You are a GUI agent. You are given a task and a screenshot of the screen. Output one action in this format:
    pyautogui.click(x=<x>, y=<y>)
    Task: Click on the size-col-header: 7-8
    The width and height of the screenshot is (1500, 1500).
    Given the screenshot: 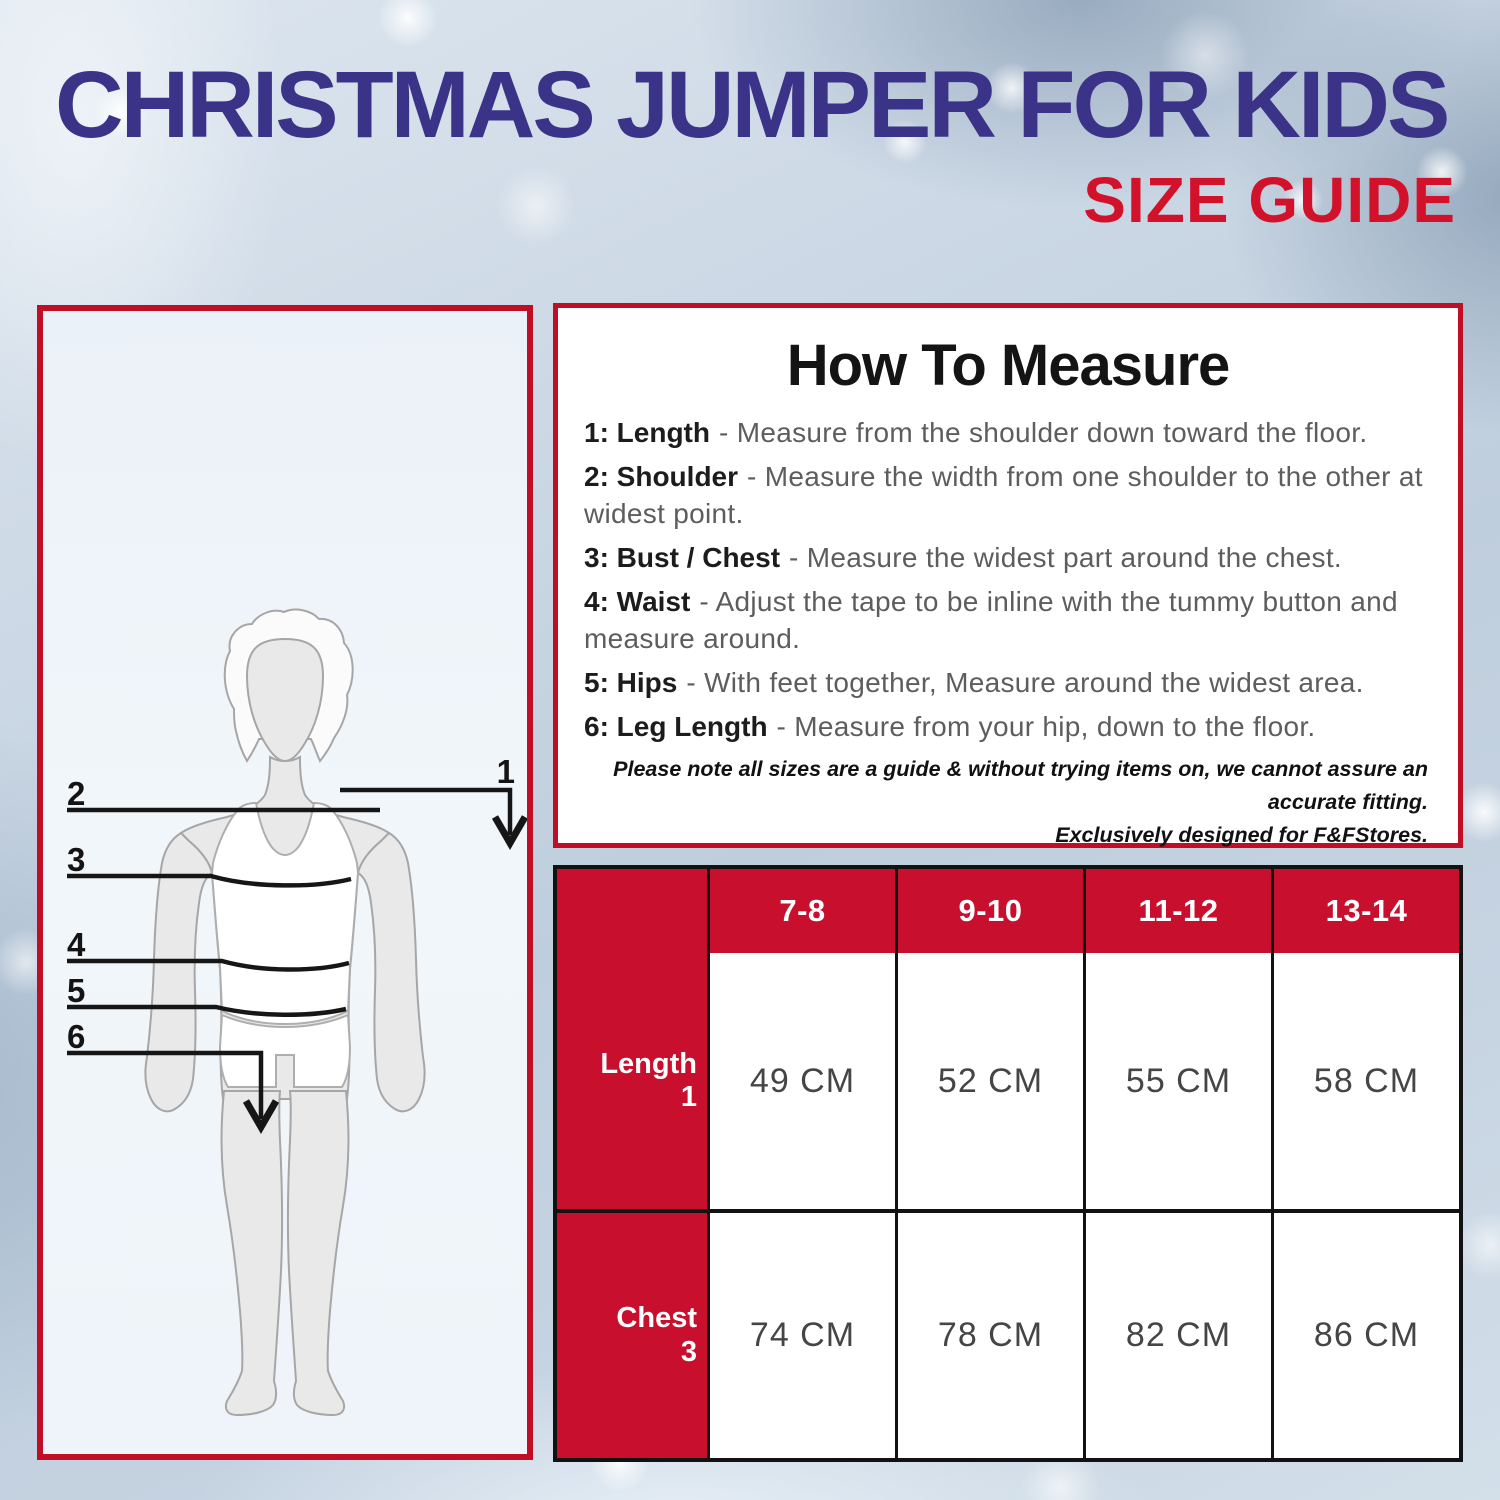 What is the action you would take?
    pyautogui.click(x=801, y=911)
    